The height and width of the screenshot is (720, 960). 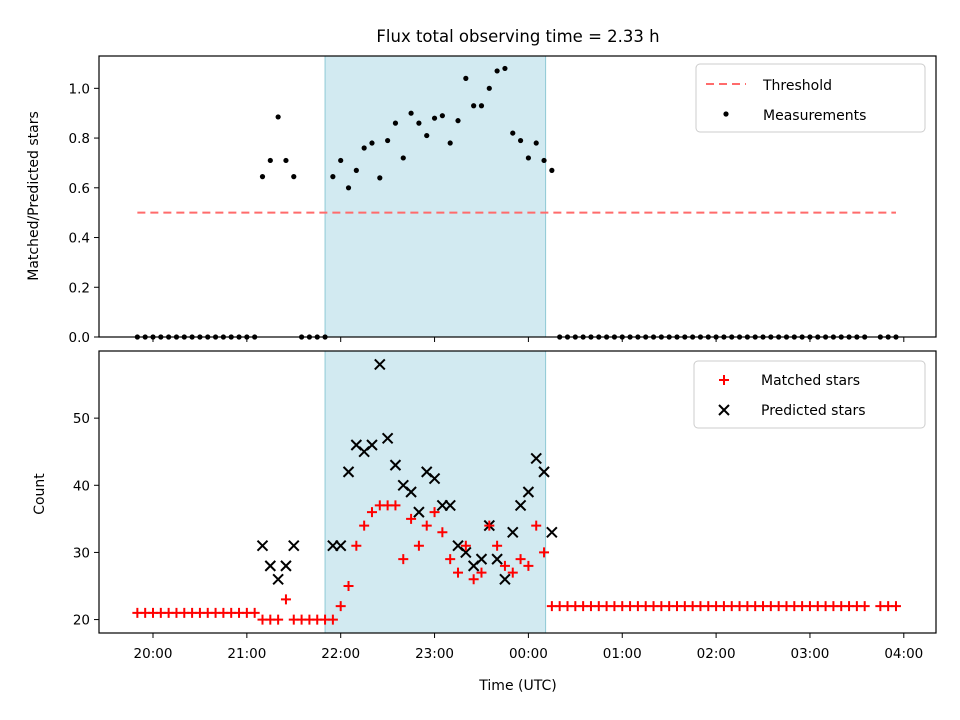 I want to click on bottom-legend-box, so click(x=809, y=394).